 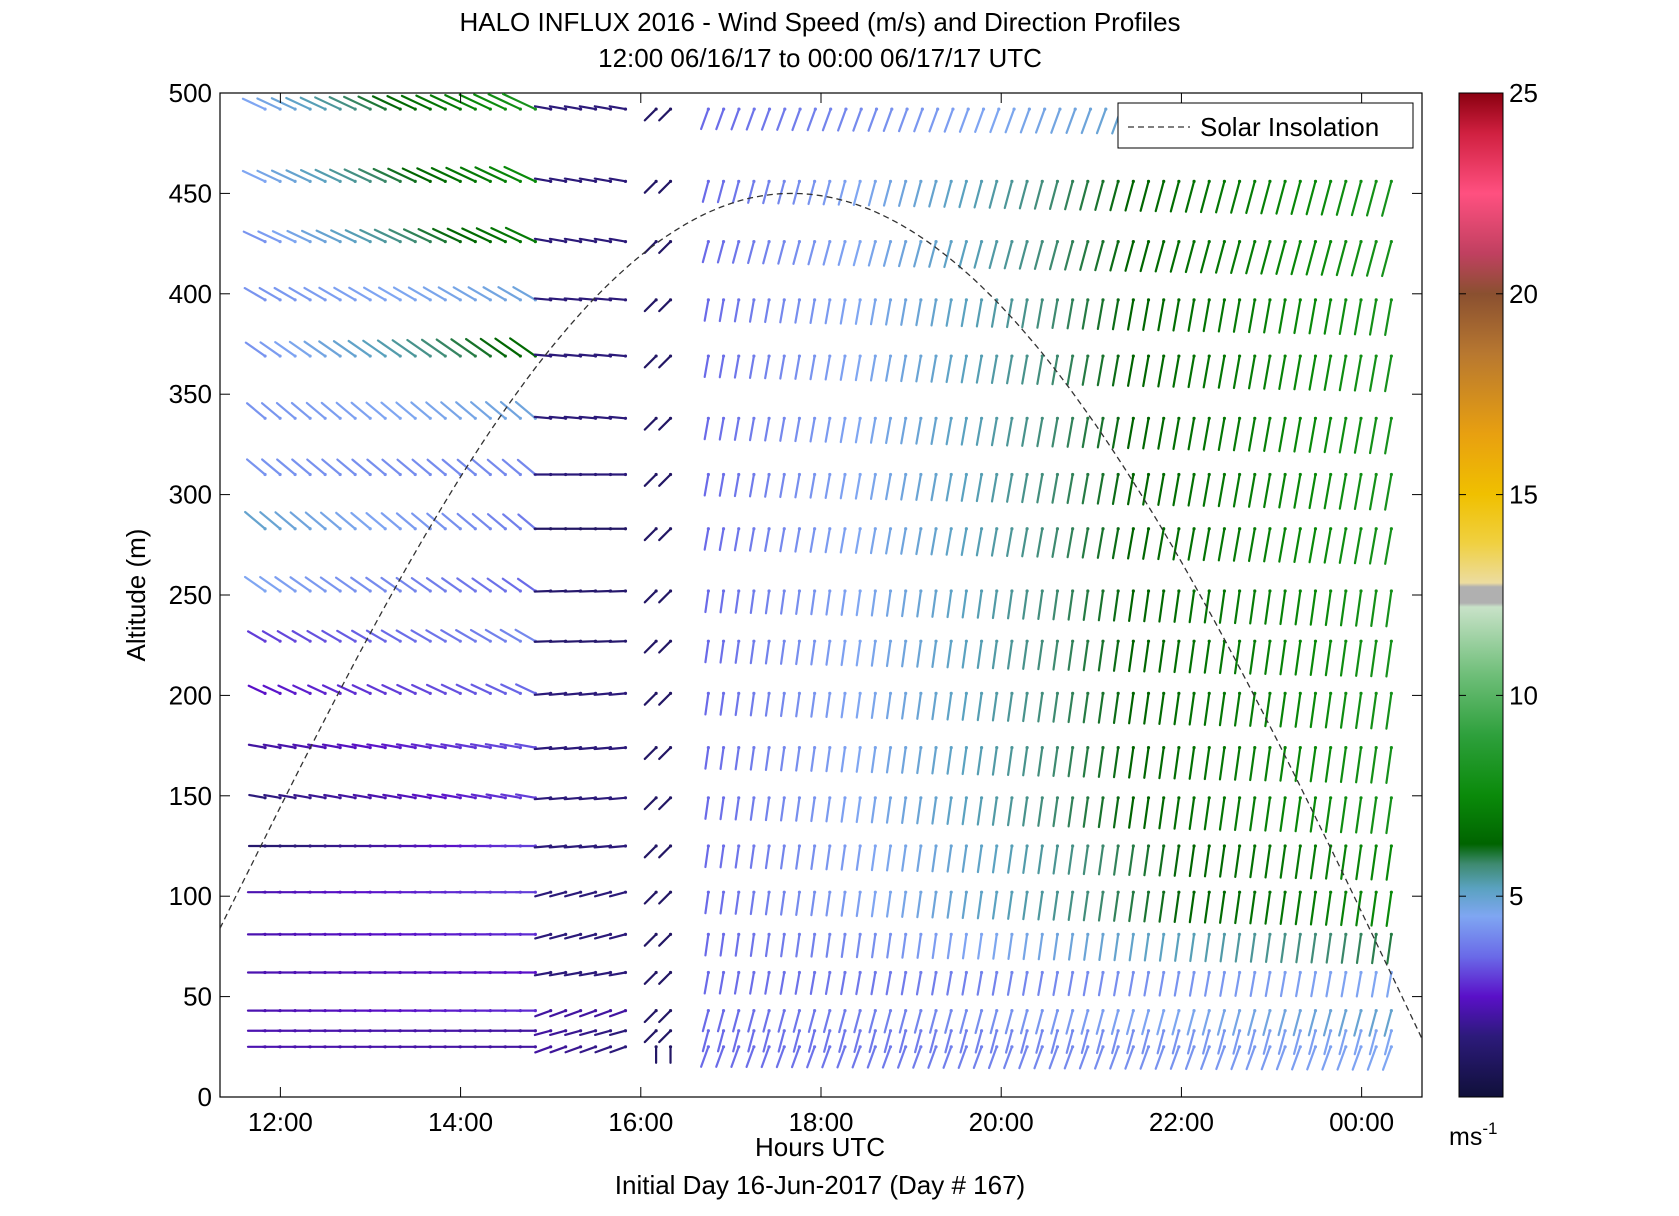 What do you see at coordinates (820, 1147) in the screenshot?
I see `x-axis-label: Hours UTC` at bounding box center [820, 1147].